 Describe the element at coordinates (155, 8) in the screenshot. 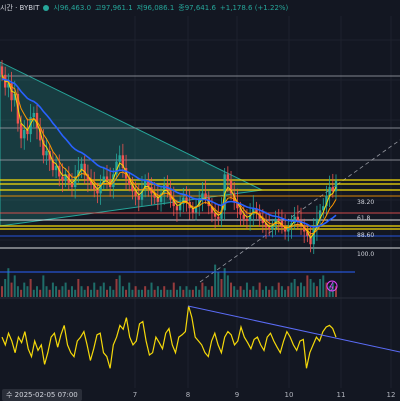

I see `low-value: 저96,086.1` at that location.